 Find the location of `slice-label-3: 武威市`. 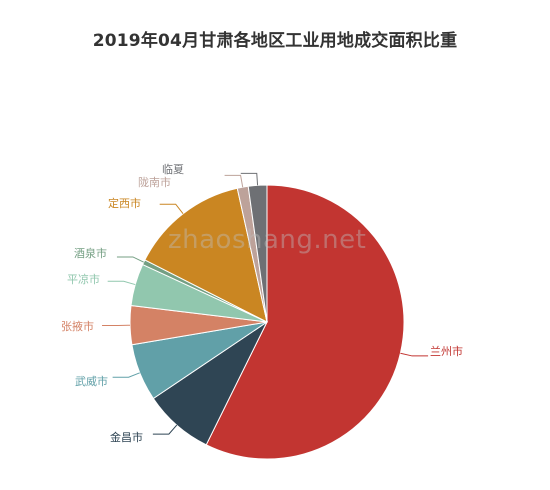

slice-label-3: 武威市 is located at coordinates (91, 381).